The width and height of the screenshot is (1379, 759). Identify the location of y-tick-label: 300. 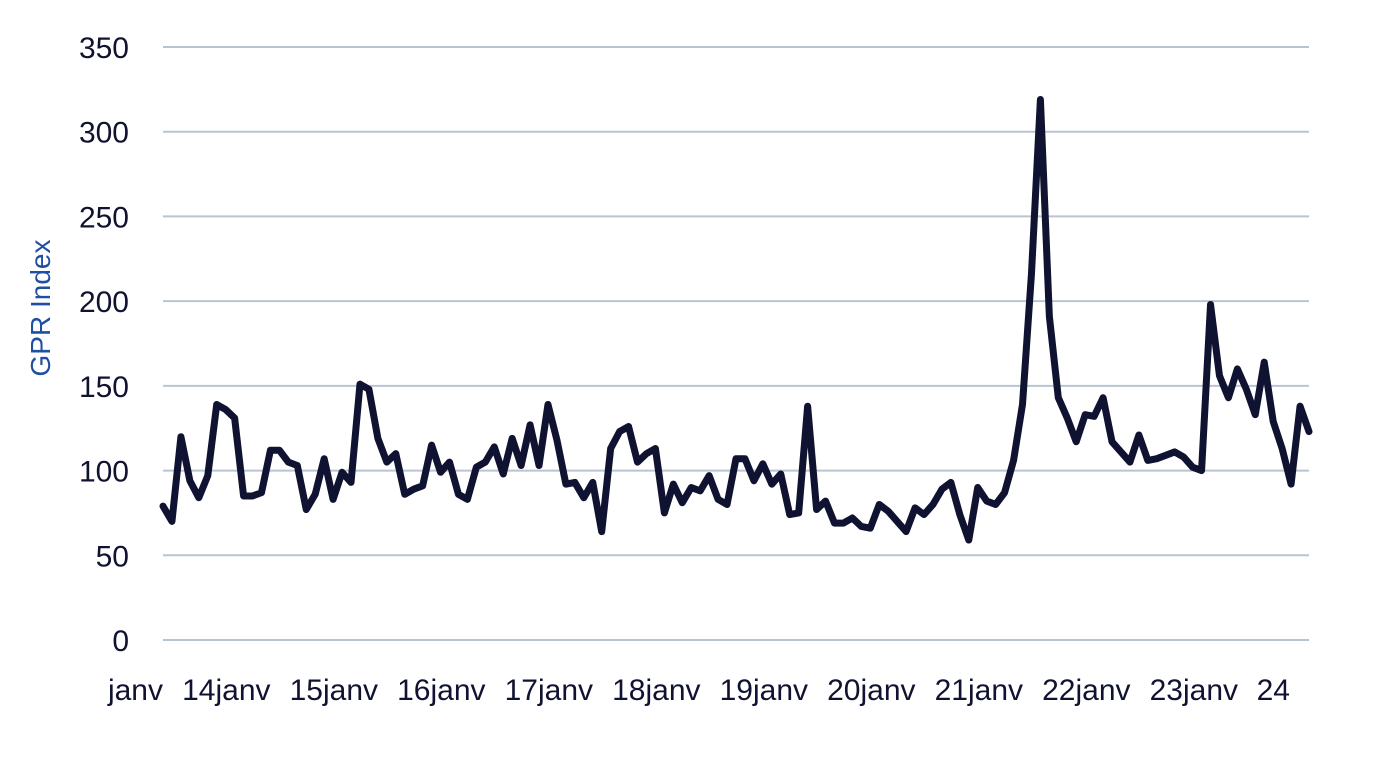
(104, 133).